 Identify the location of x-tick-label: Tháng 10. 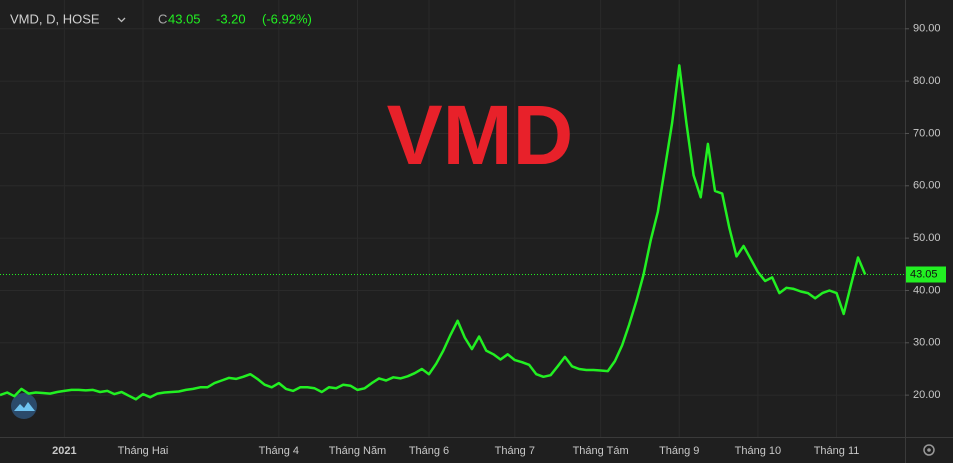
(758, 451).